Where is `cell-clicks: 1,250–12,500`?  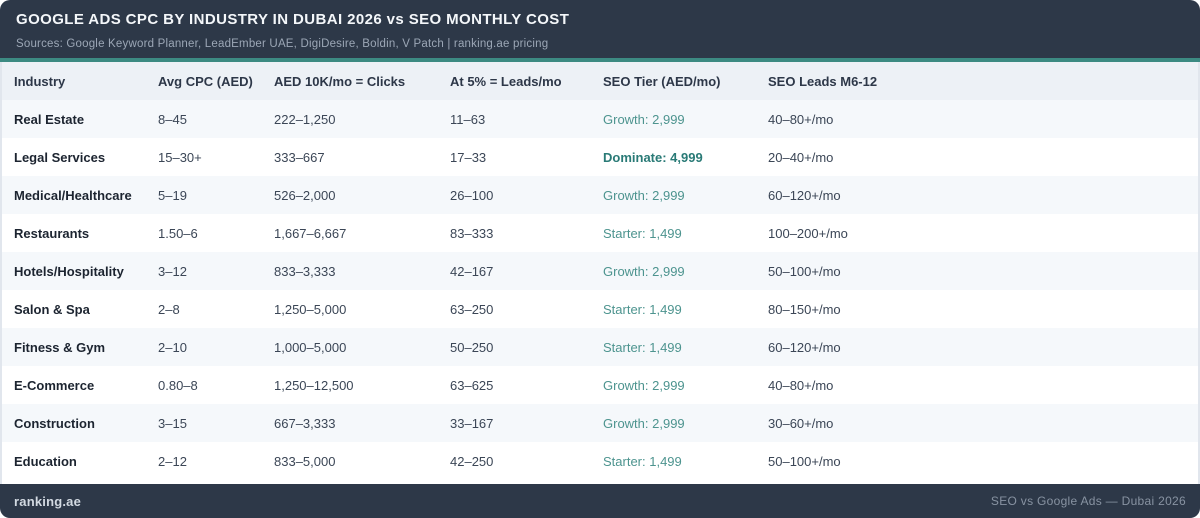 cell-clicks: 1,250–12,500 is located at coordinates (350, 385).